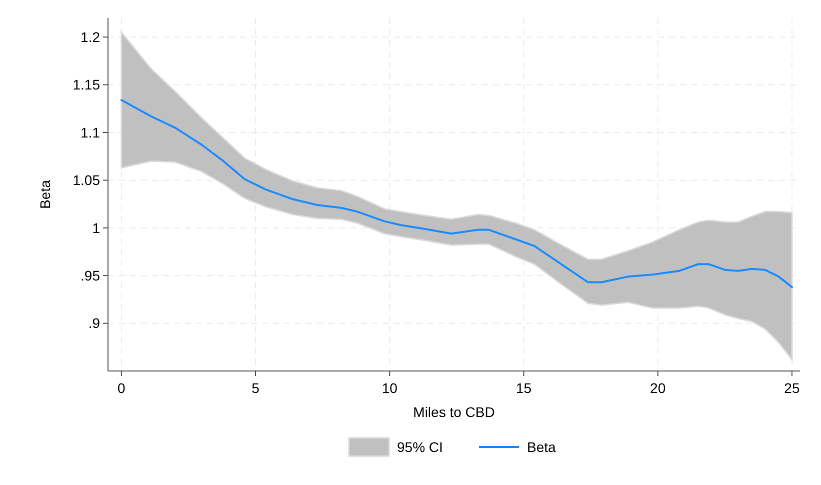 The height and width of the screenshot is (485, 821). Describe the element at coordinates (45, 194) in the screenshot. I see `y-axis-title: Beta` at that location.